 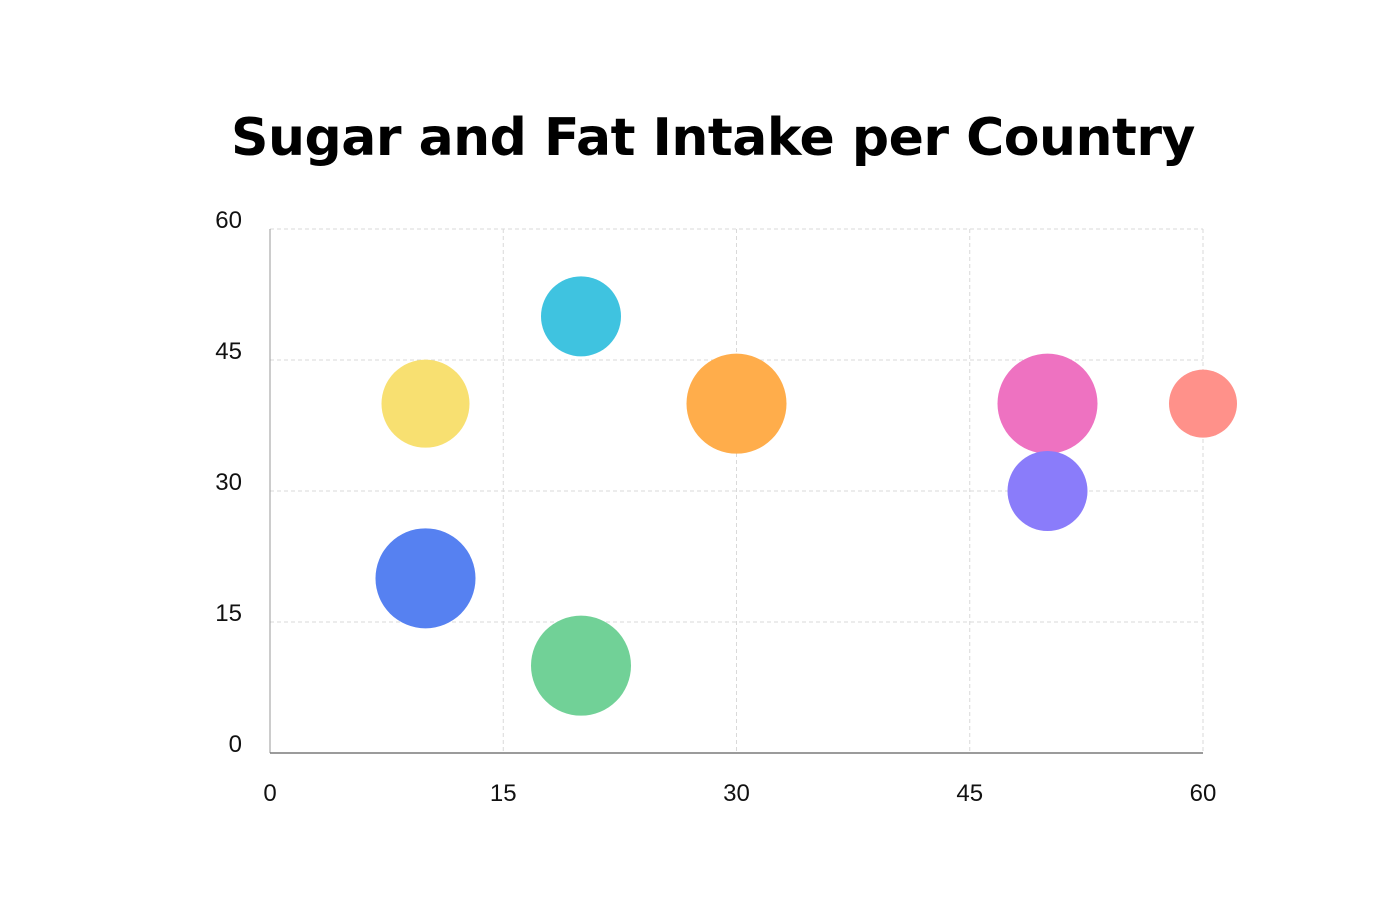 I want to click on x-tick-label: 15, so click(x=503, y=793).